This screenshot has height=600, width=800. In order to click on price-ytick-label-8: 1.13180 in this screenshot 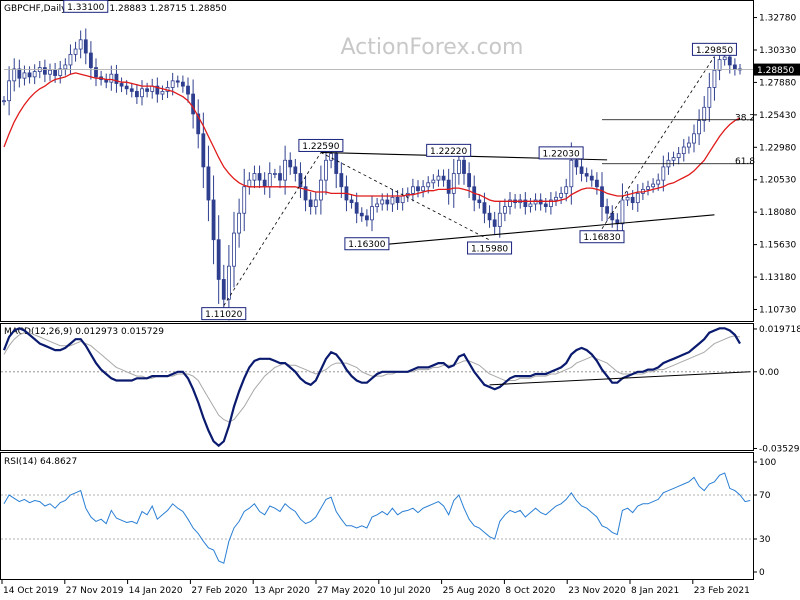, I will do `click(777, 278)`.